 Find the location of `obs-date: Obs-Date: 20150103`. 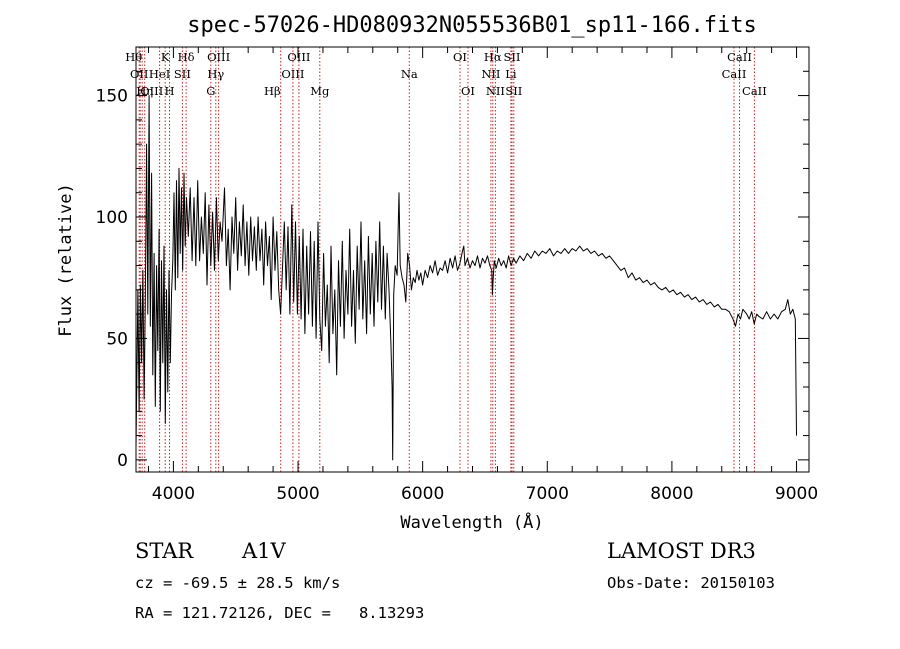

obs-date: Obs-Date: 20150103 is located at coordinates (691, 583).